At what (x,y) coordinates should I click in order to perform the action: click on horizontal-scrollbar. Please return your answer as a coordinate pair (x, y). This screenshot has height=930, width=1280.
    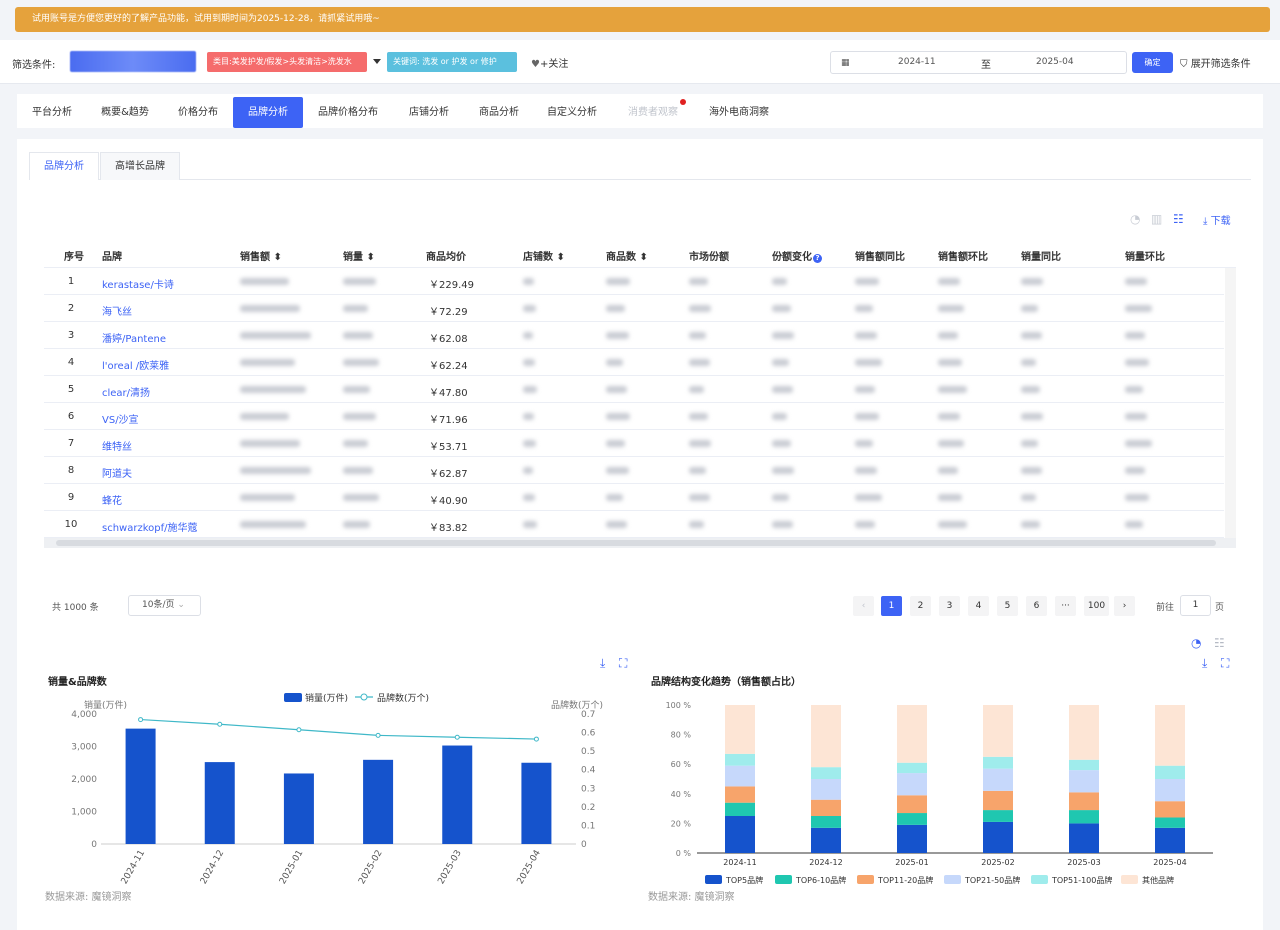
    Looking at the image, I should click on (640, 543).